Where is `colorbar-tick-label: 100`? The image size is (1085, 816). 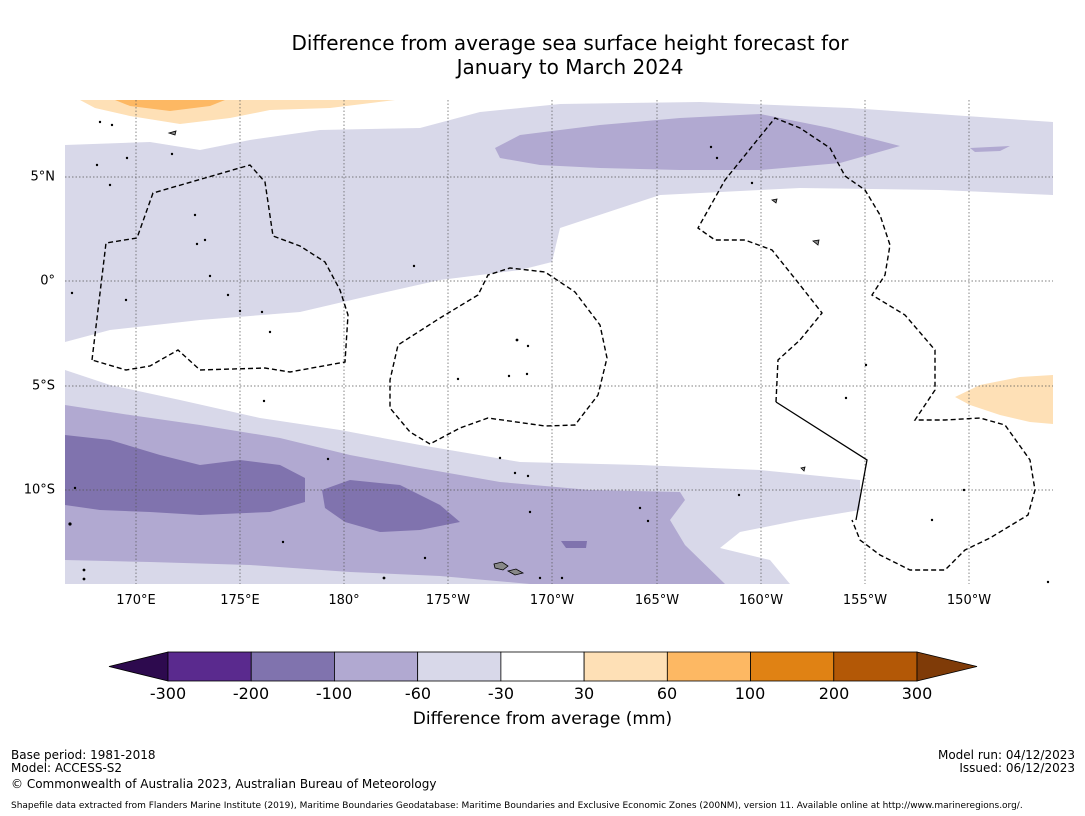
colorbar-tick-label: 100 is located at coordinates (750, 693).